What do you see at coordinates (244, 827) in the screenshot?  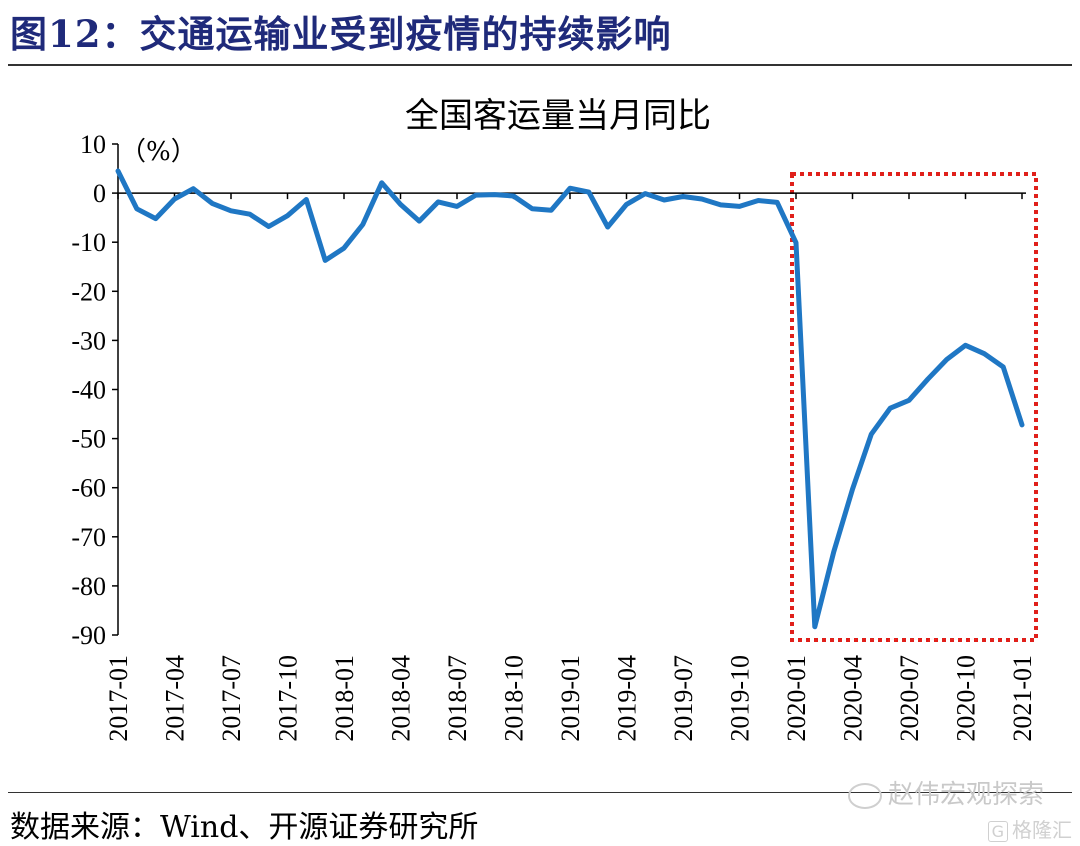 I see `source-note: 数据来源：Wind、开源证券研究所` at bounding box center [244, 827].